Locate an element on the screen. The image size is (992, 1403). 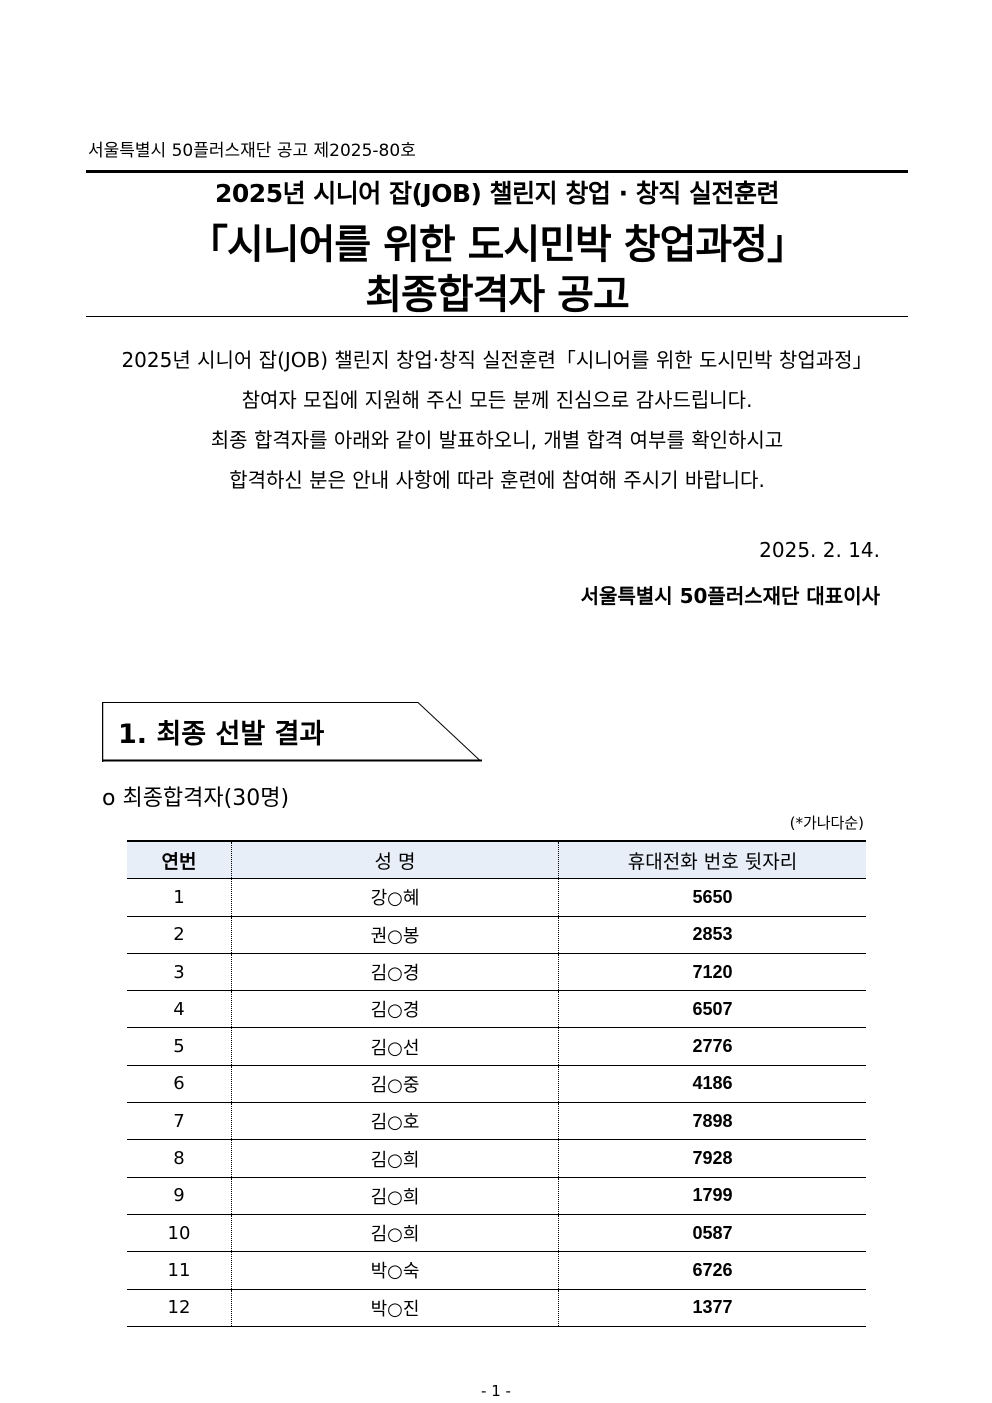
table-row: 9 김○희 1799 is located at coordinates (496, 1196).